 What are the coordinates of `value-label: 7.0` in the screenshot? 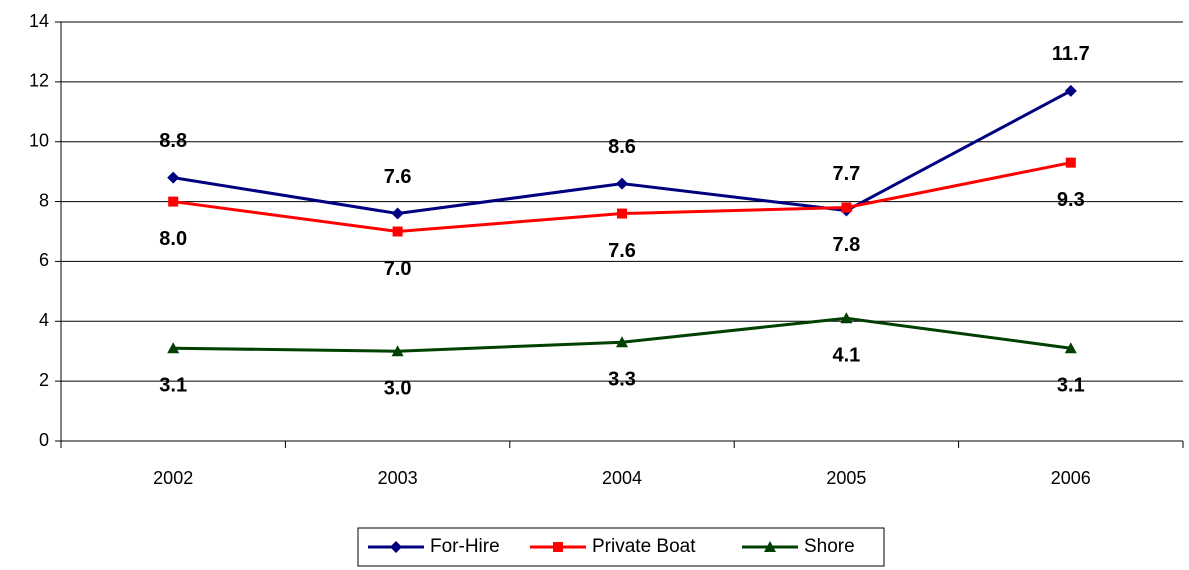 It's located at (398, 269).